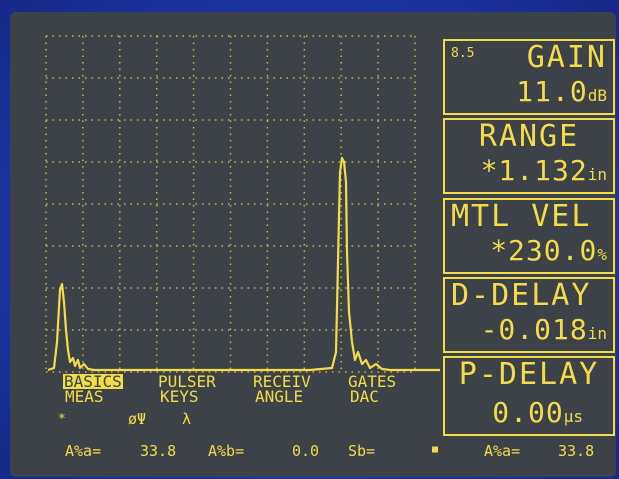  I want to click on mtl-vel-value-wrap: *230.0%, so click(548, 253).